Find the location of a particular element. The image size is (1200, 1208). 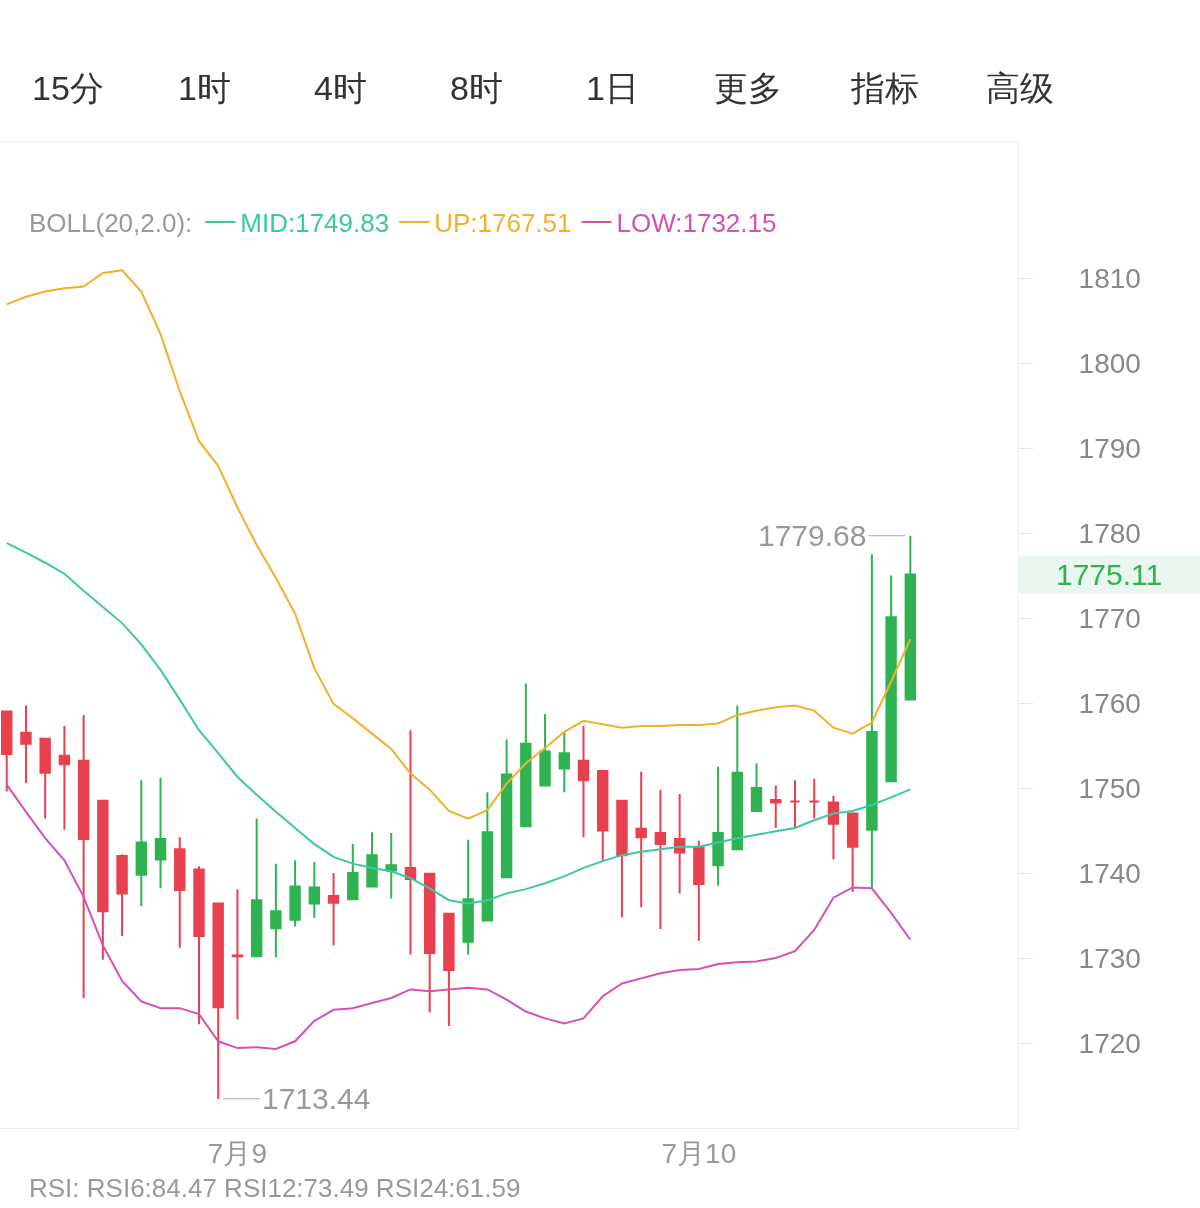

text: 高级 is located at coordinates (1020, 88).